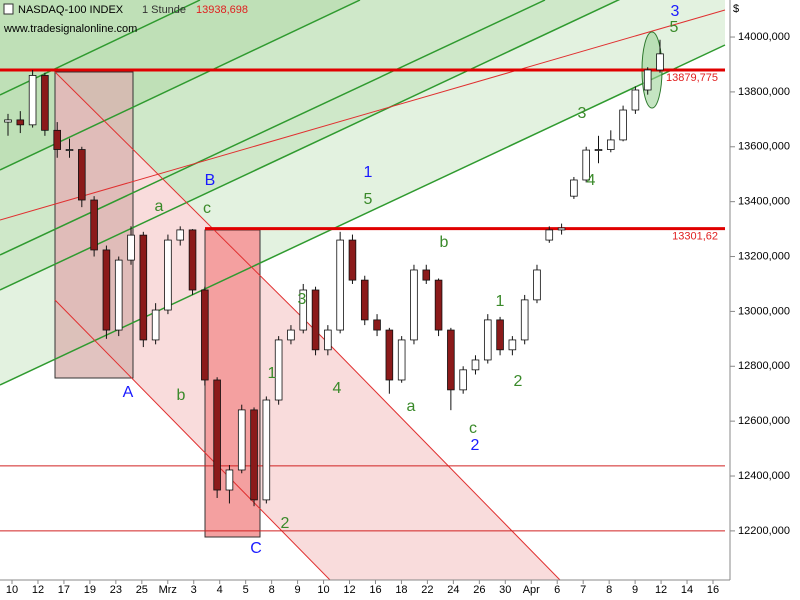 This screenshot has width=800, height=600. What do you see at coordinates (764, 476) in the screenshot?
I see `y-tick-label: 12400,000` at bounding box center [764, 476].